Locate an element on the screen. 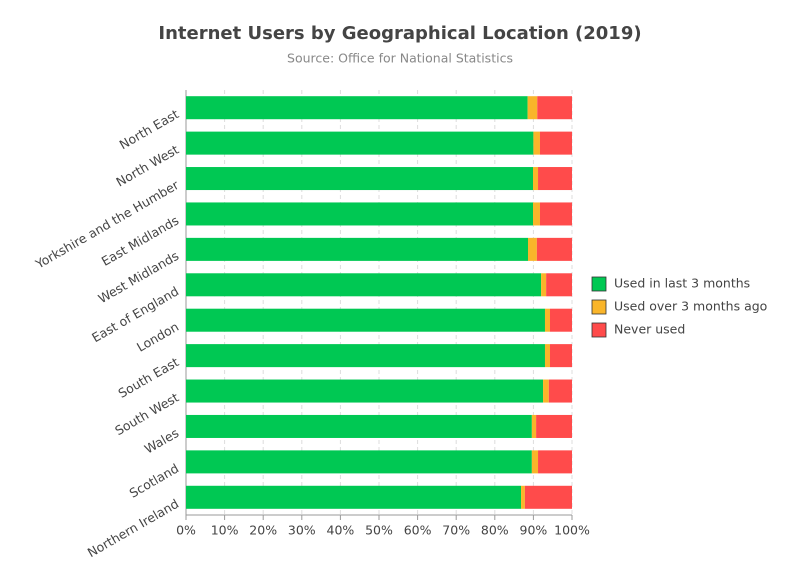 This screenshot has height=570, width=800. x-tick-label: 90% is located at coordinates (534, 530).